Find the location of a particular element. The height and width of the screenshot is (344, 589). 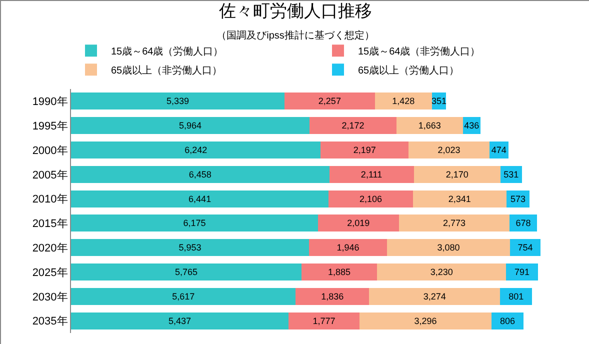

data-label: 3,274 is located at coordinates (434, 296).